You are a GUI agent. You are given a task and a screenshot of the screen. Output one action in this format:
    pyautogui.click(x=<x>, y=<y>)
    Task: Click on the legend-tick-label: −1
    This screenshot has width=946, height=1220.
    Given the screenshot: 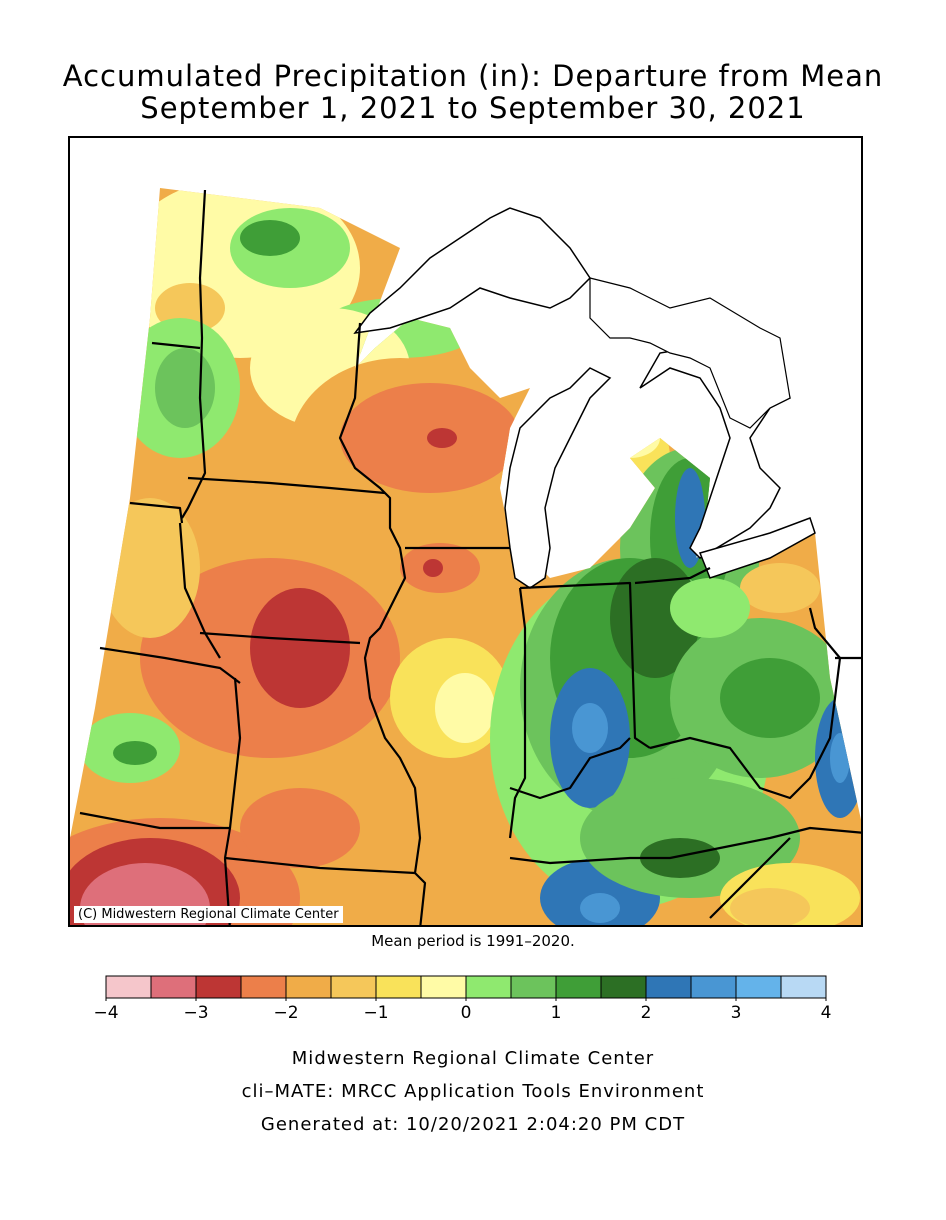 What is the action you would take?
    pyautogui.click(x=376, y=1013)
    